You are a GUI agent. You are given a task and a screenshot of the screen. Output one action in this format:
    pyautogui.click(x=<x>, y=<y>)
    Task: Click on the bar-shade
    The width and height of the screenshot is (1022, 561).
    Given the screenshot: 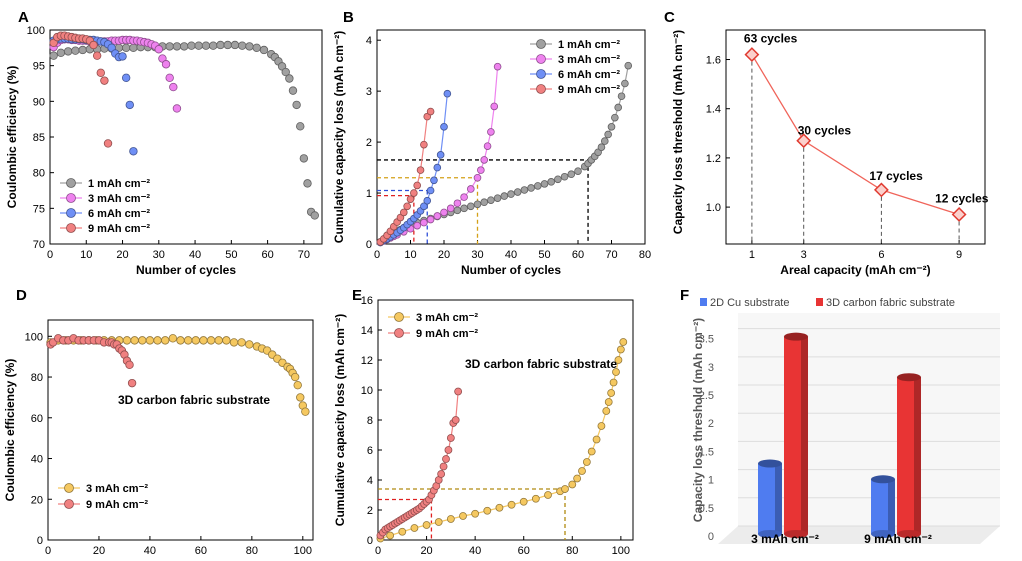 What is the action you would take?
    pyautogui.click(x=778, y=498)
    